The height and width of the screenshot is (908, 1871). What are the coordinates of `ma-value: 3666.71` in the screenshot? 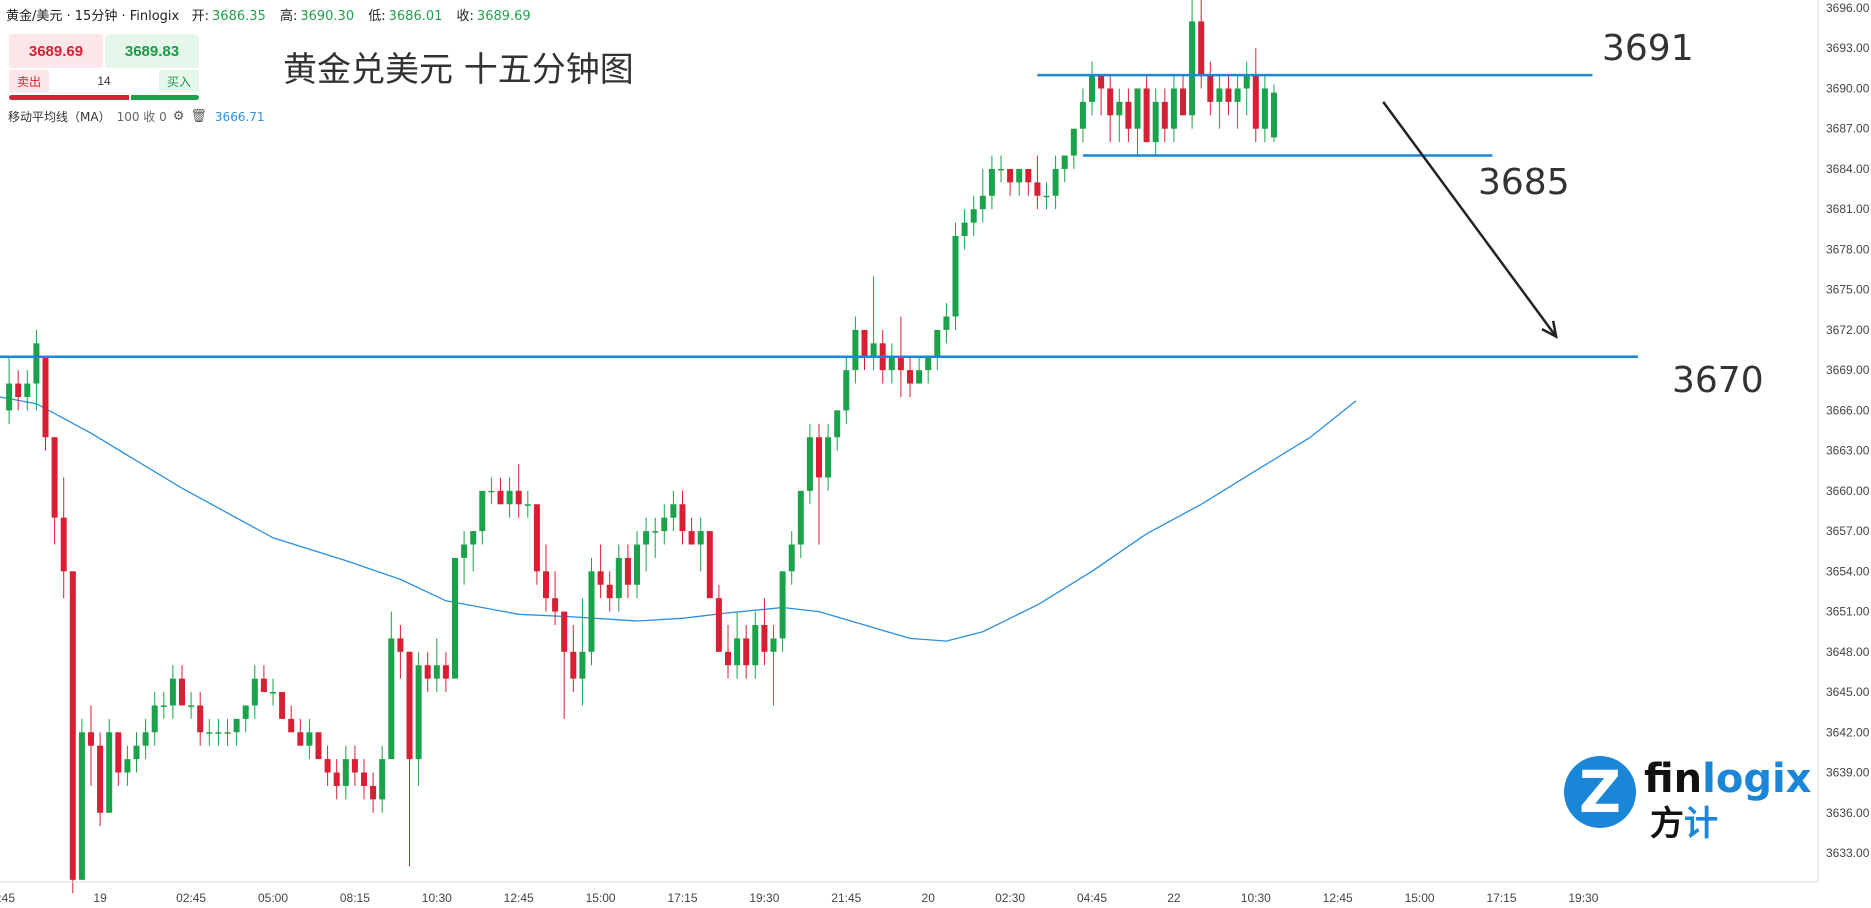 It's located at (239, 116).